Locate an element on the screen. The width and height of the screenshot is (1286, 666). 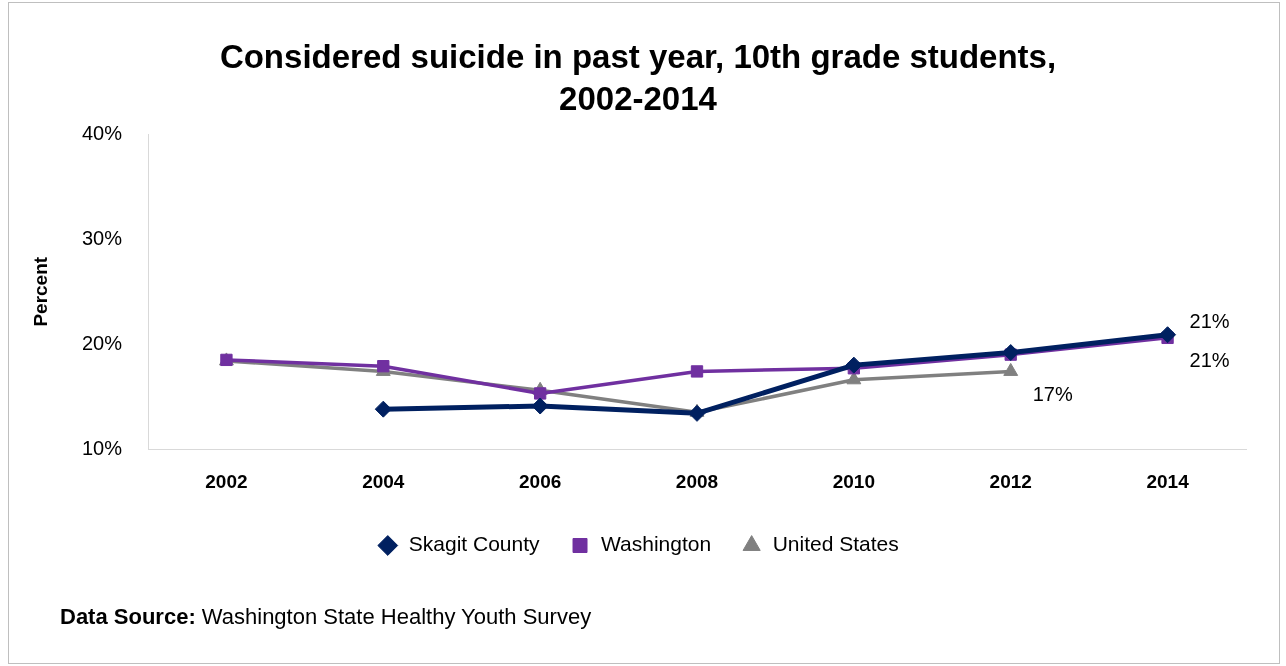
data-label: 17% is located at coordinates (1052, 393).